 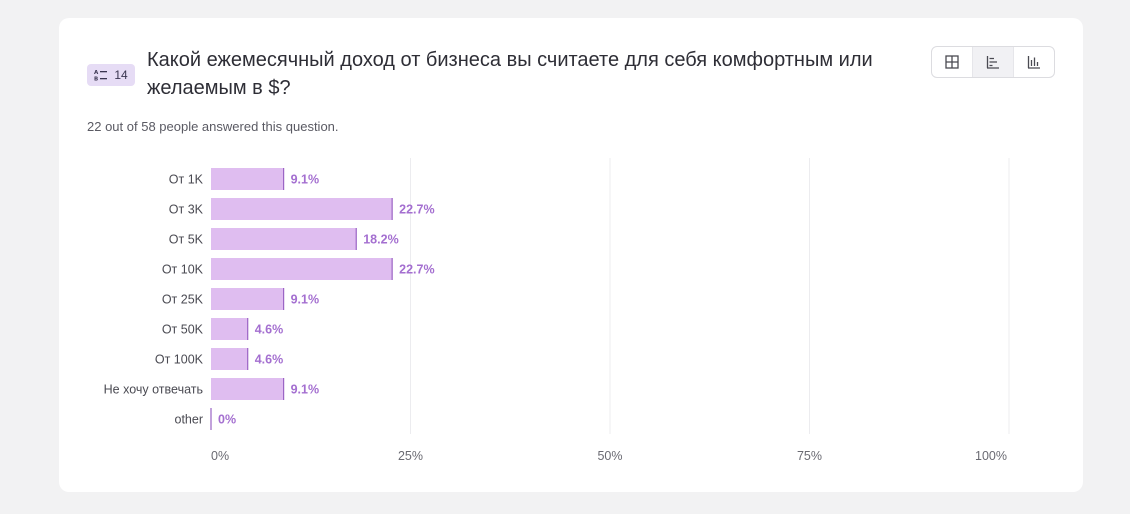 What do you see at coordinates (609, 456) in the screenshot?
I see `x-tick-label: 50%` at bounding box center [609, 456].